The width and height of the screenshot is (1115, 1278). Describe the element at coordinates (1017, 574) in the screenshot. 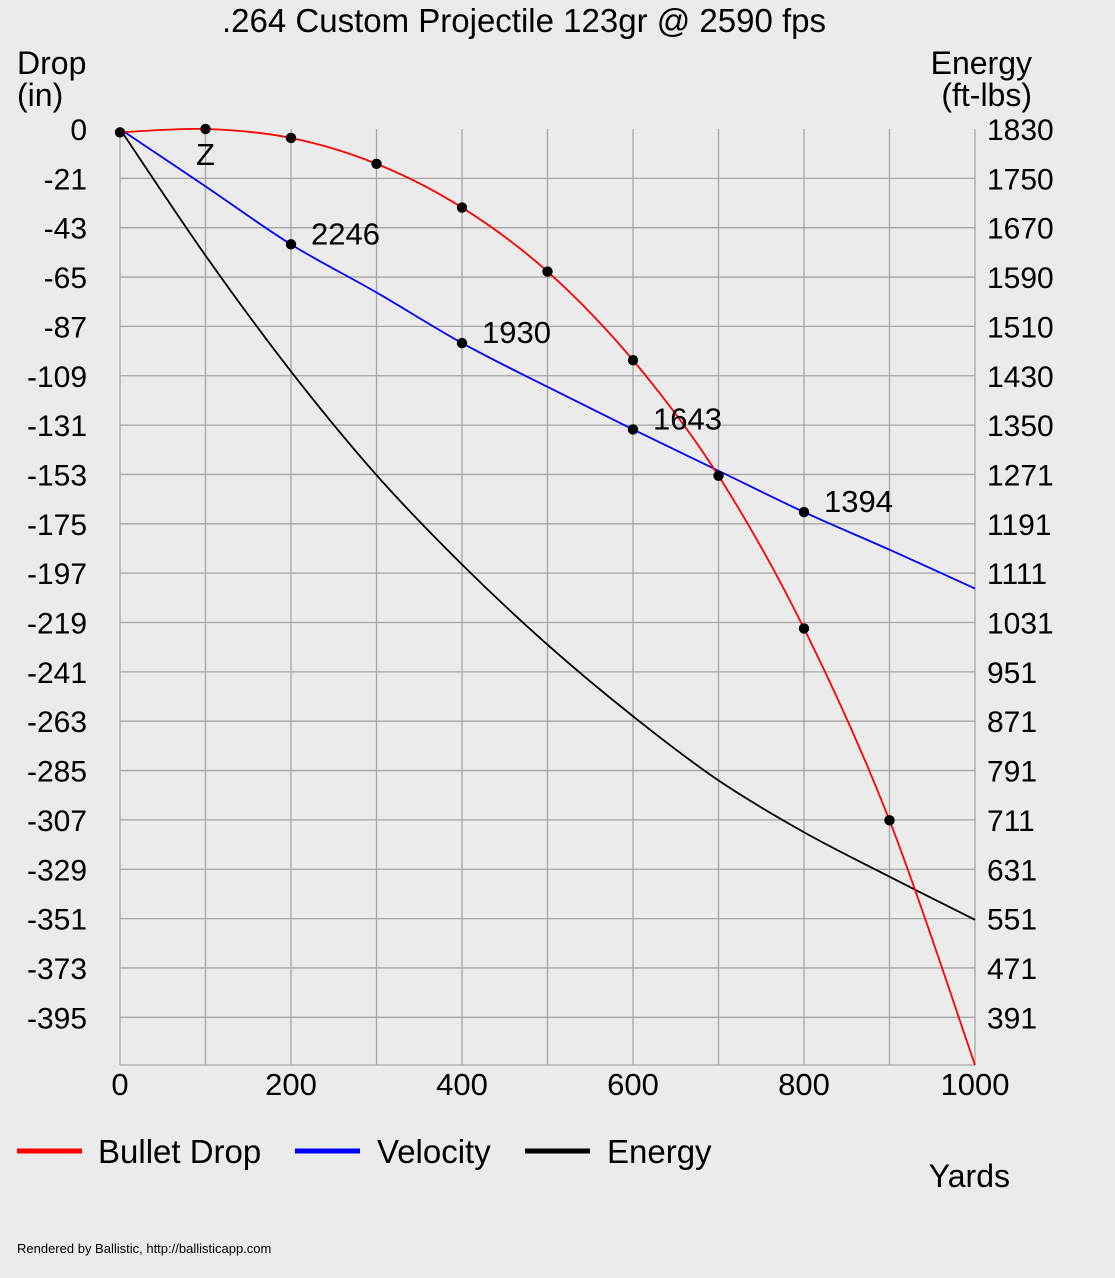

I see `right-tick-label: 1111` at that location.